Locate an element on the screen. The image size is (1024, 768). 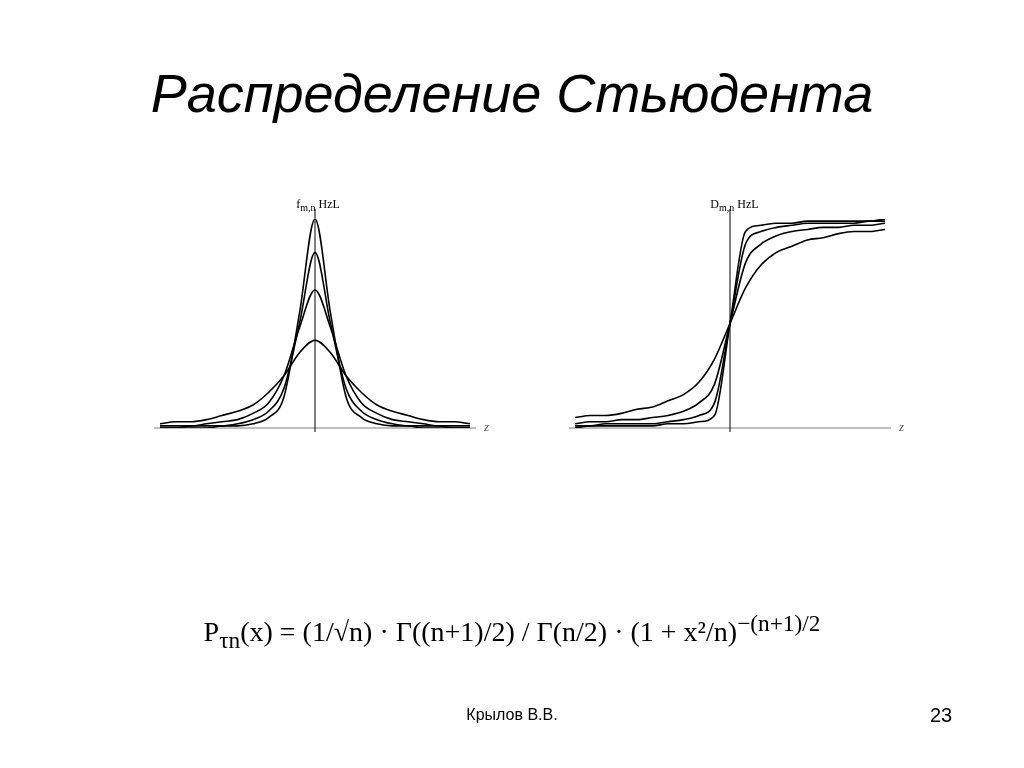
text: Крылов В.В. is located at coordinates (512, 714).